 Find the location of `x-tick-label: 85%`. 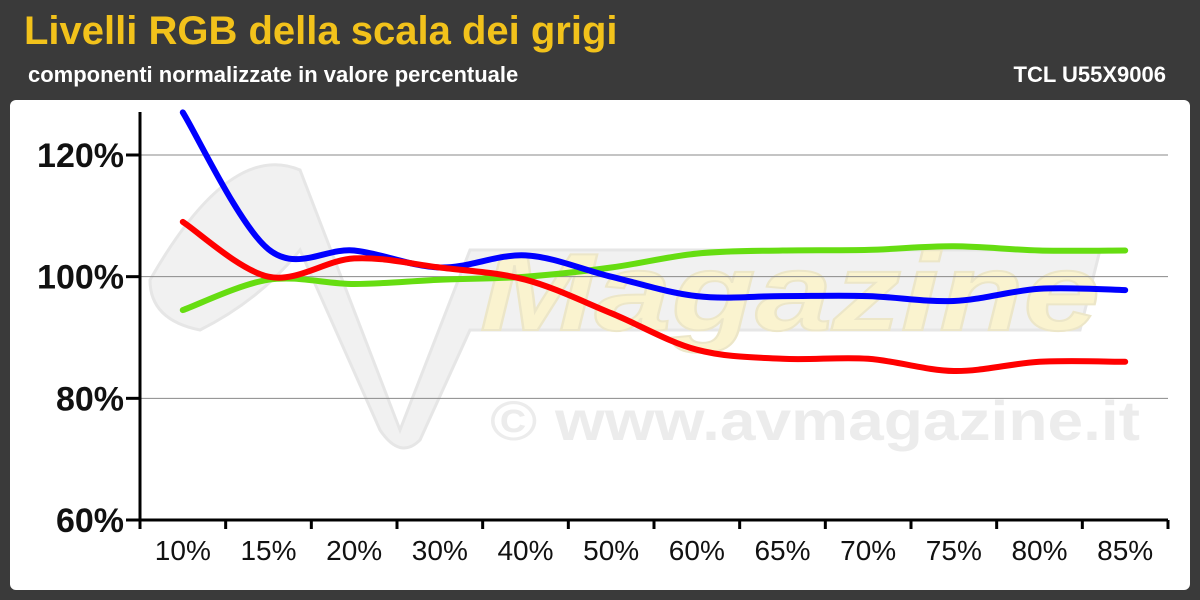

x-tick-label: 85% is located at coordinates (1125, 550).